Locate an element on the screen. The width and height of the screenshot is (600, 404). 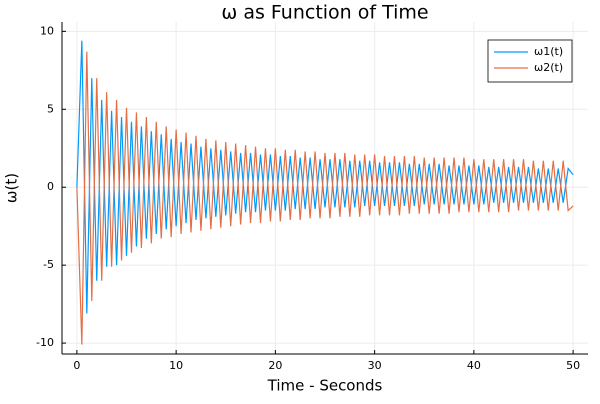
x-tick-label: 10 is located at coordinates (176, 365).